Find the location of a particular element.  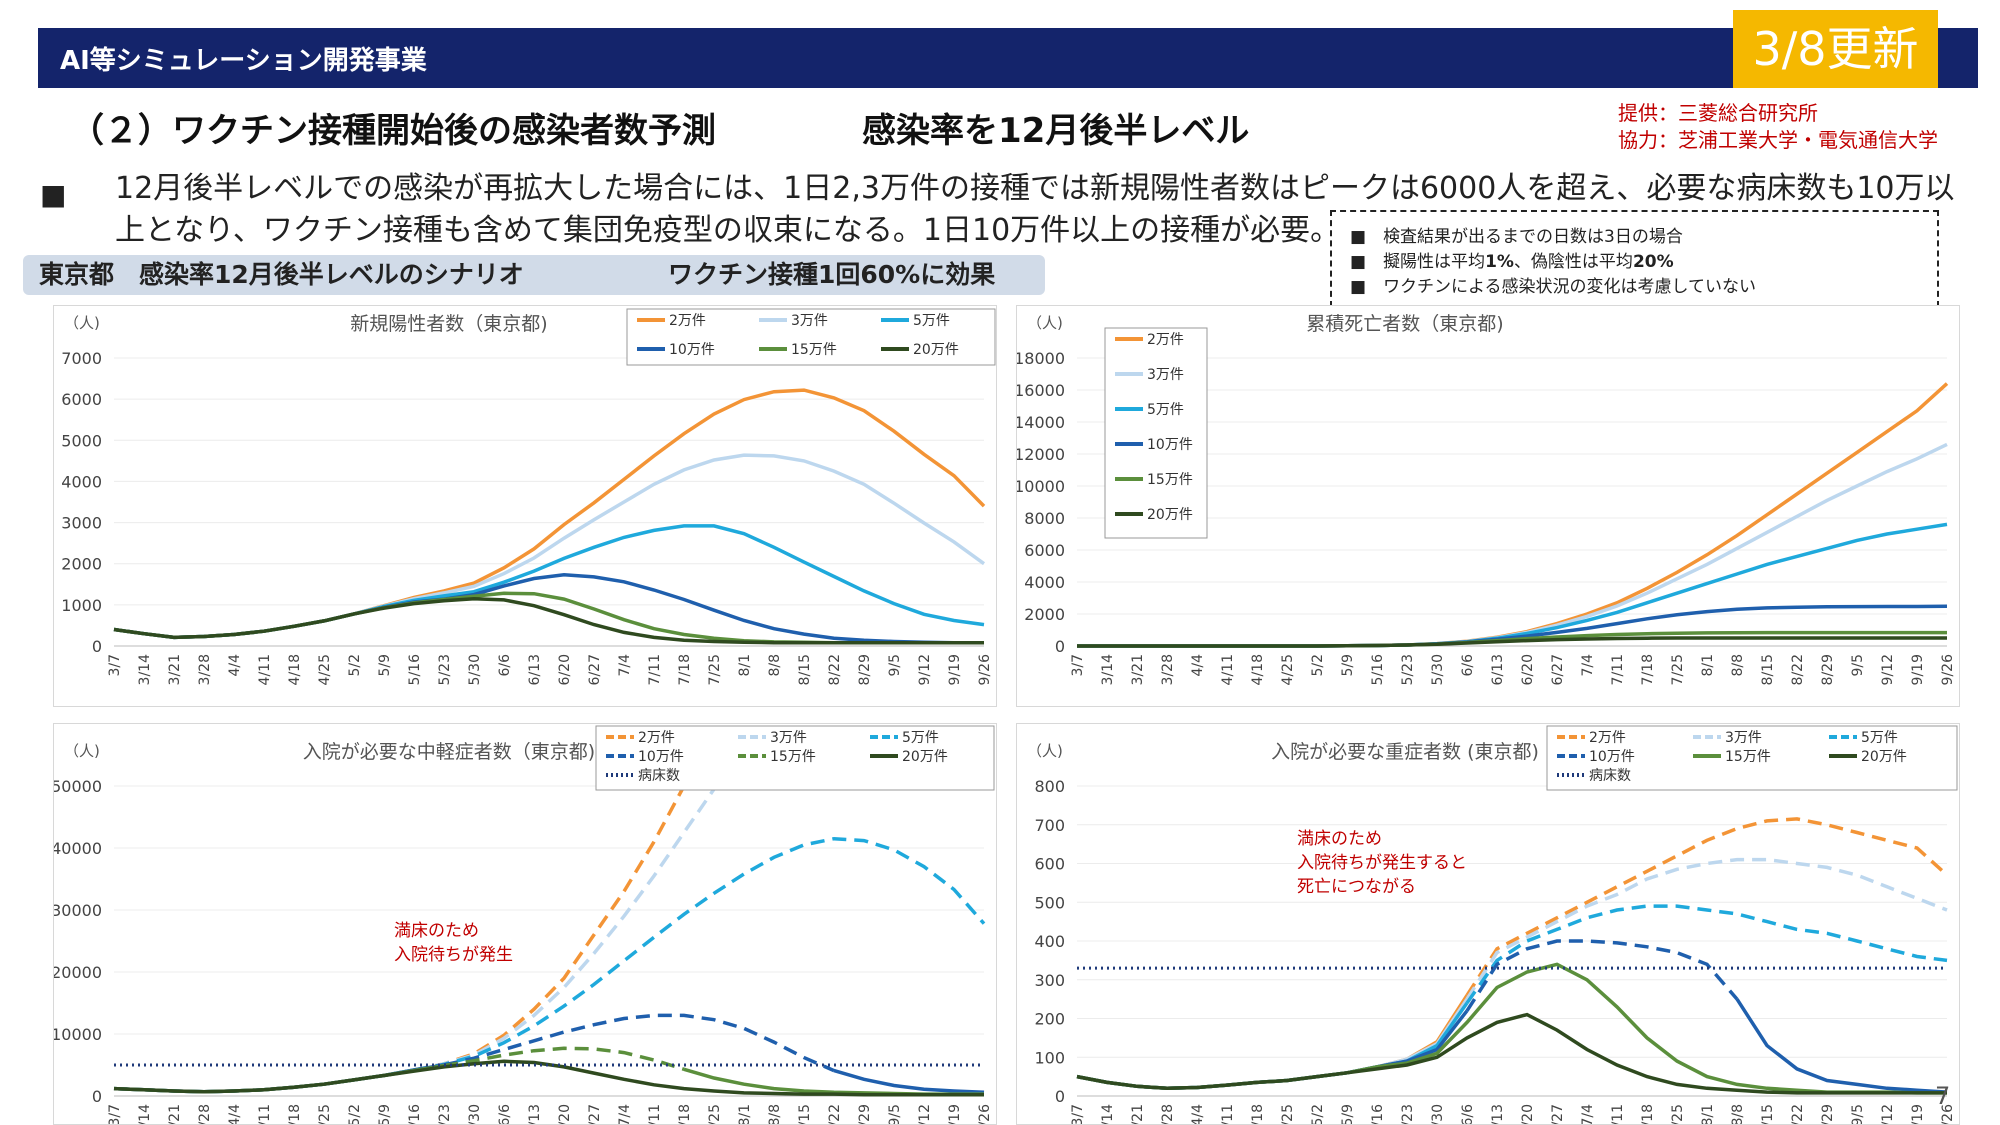

scenario-right: ワクチン接種1回60%に効果 is located at coordinates (832, 274).